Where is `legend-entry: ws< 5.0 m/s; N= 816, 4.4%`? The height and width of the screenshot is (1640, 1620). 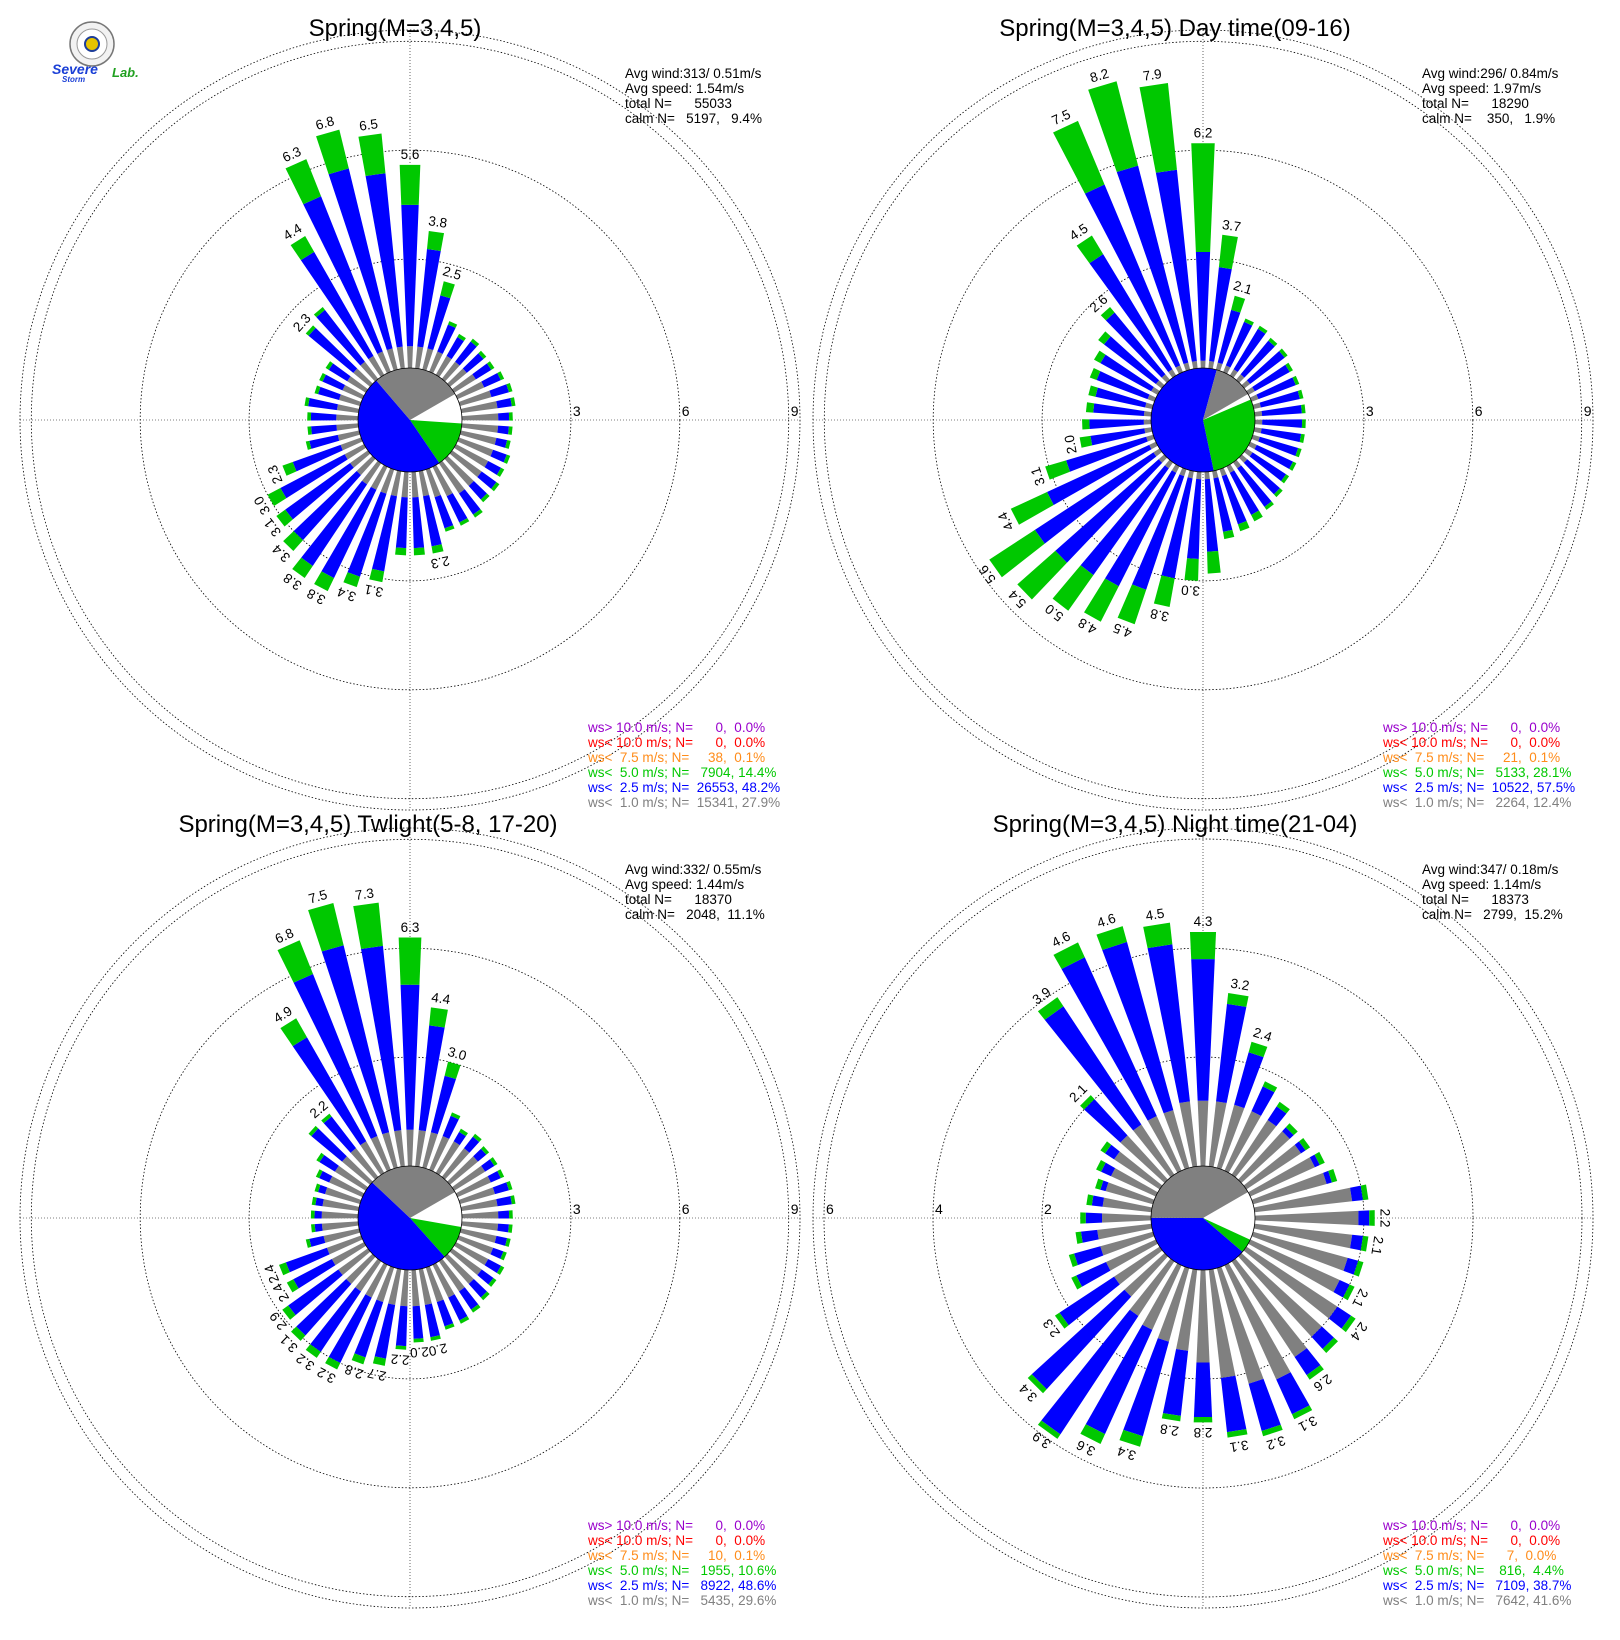 legend-entry: ws< 5.0 m/s; N= 816, 4.4% is located at coordinates (1473, 1570).